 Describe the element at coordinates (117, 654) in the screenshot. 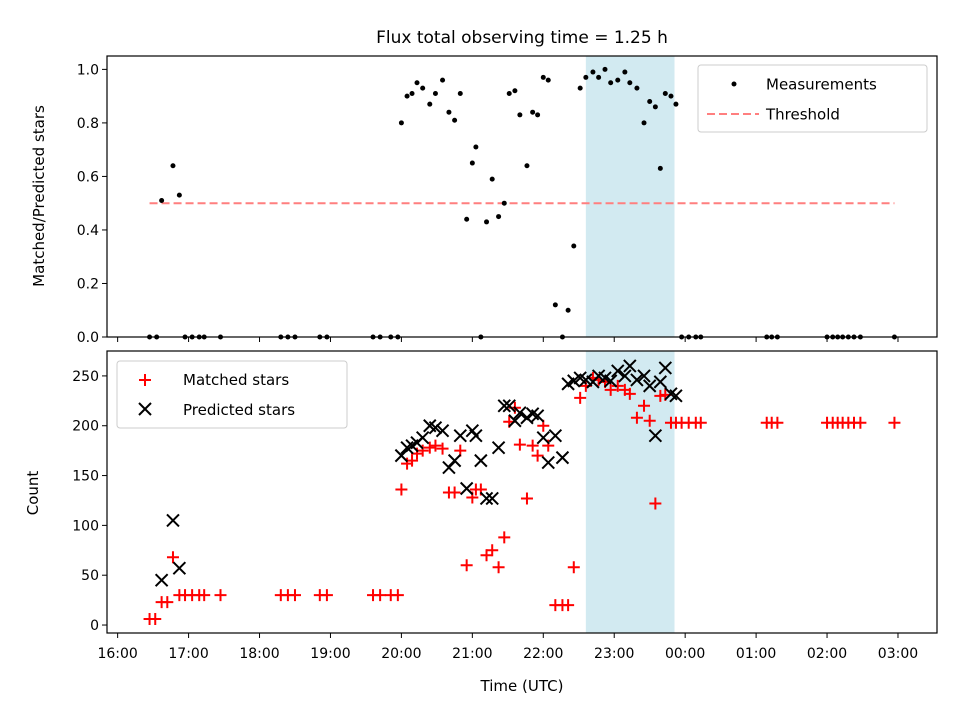

I see `x-tick-label: 16:00` at that location.